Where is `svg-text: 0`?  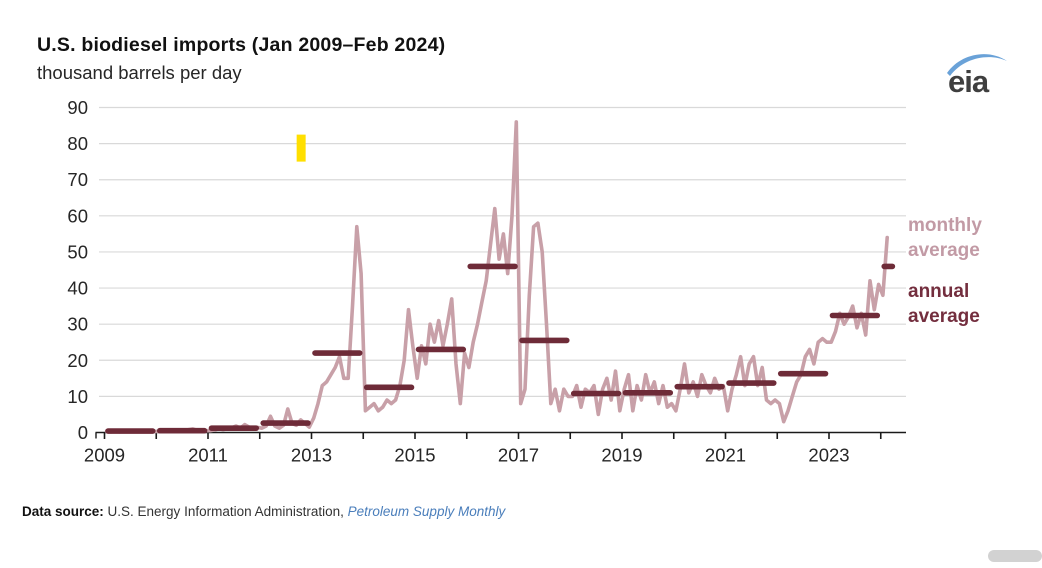
svg-text: 0 is located at coordinates (83, 432).